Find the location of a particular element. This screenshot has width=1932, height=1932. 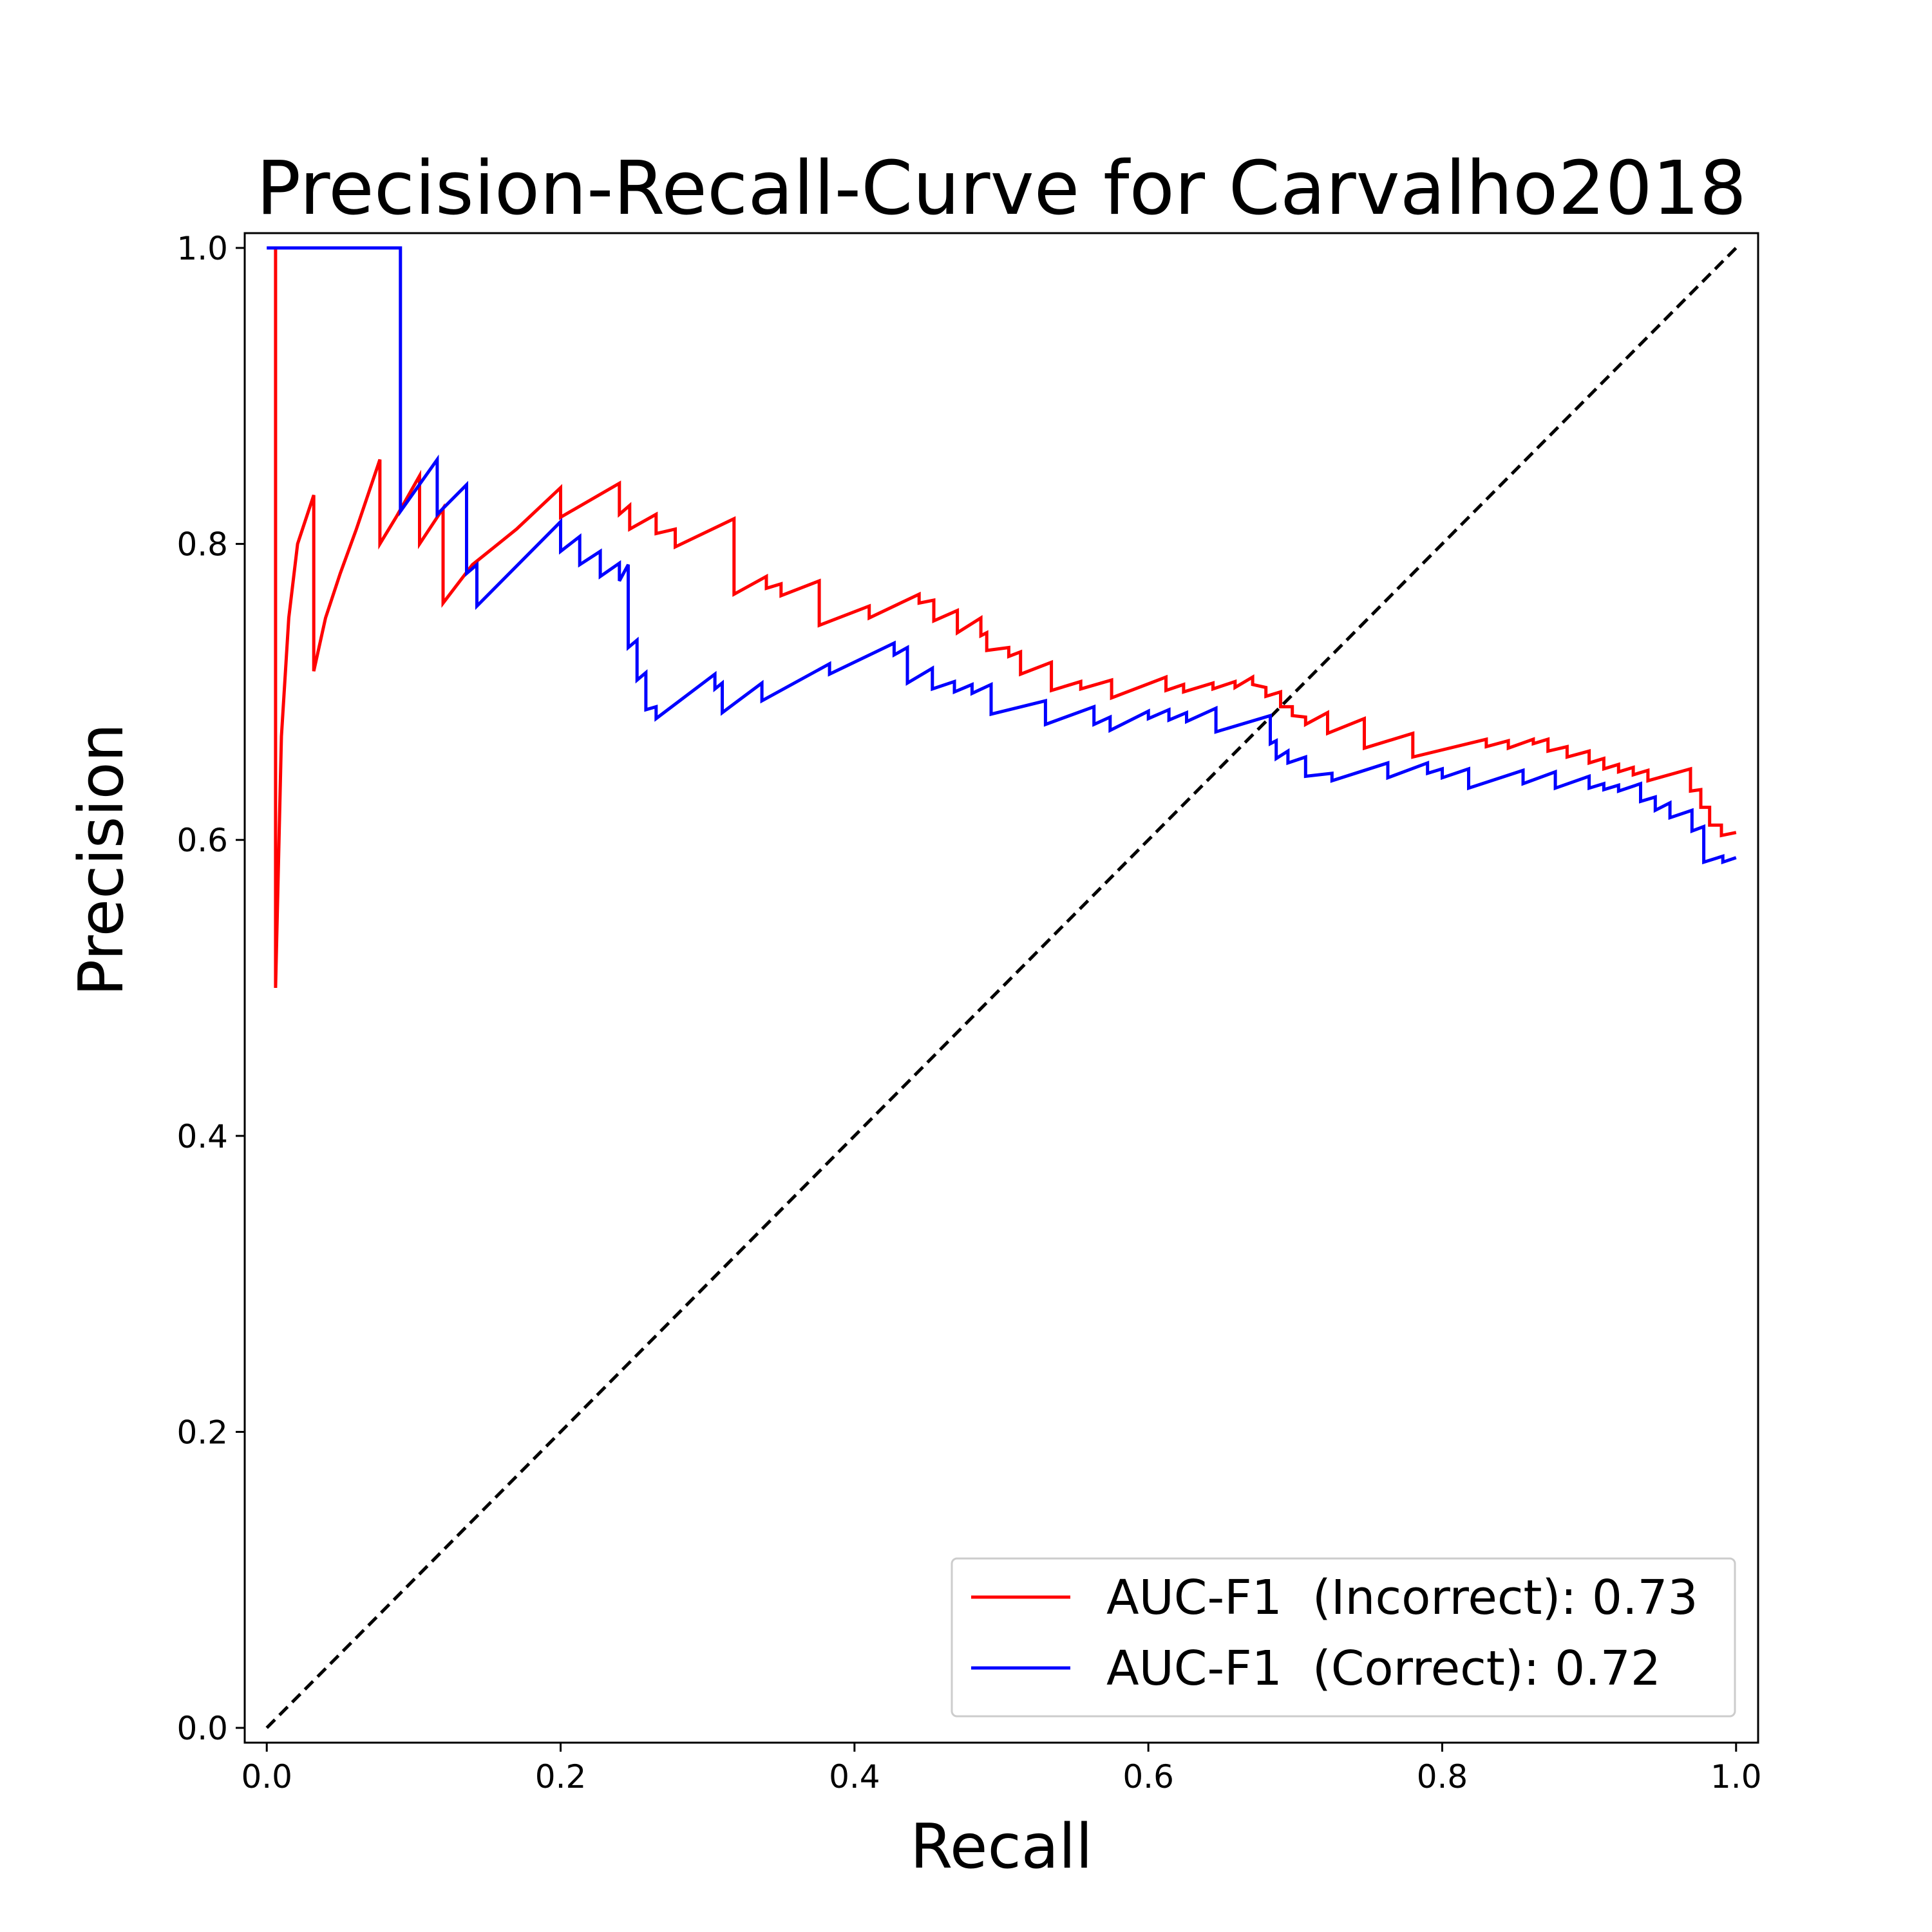

legend-label-correct: AUC-F1 (Correct): 0.72 is located at coordinates (1384, 1669).